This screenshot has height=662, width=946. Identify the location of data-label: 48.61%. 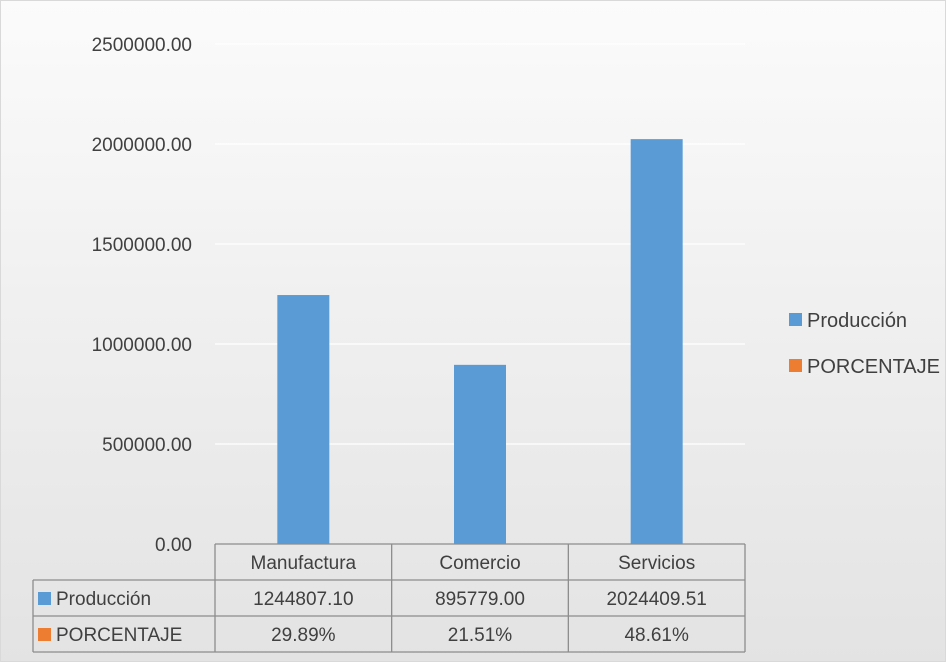
(656, 635).